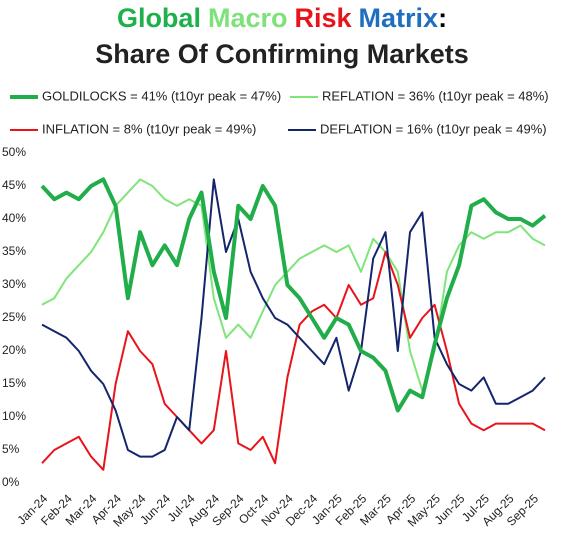  What do you see at coordinates (11, 449) in the screenshot?
I see `y-tick-label: 5%` at bounding box center [11, 449].